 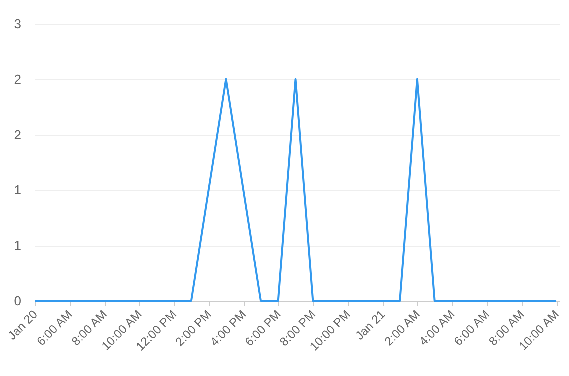 What do you see at coordinates (18, 24) in the screenshot?
I see `y-tick-label: 3` at bounding box center [18, 24].